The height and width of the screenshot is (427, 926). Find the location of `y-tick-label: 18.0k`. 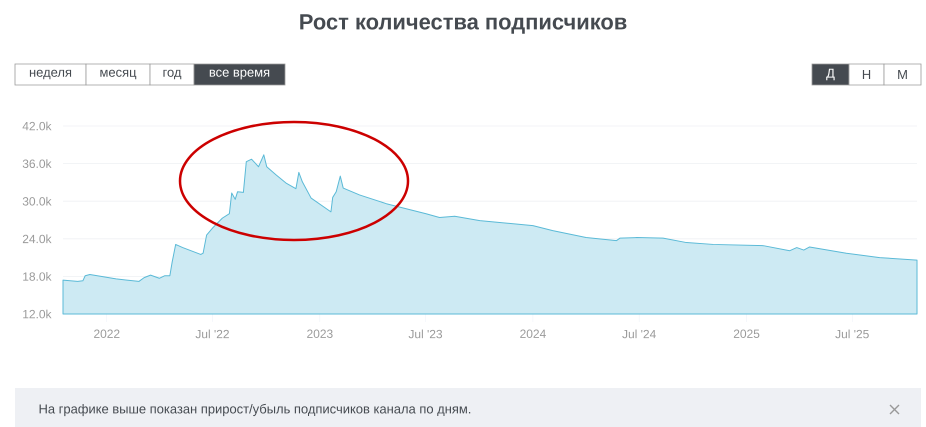

y-tick-label: 18.0k is located at coordinates (37, 276).